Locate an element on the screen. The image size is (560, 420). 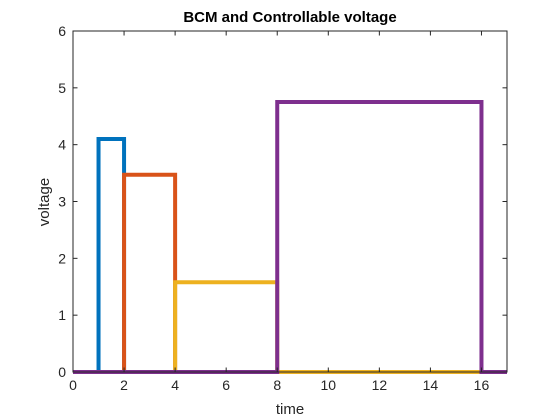
x-tick-label: 0 is located at coordinates (73, 385).